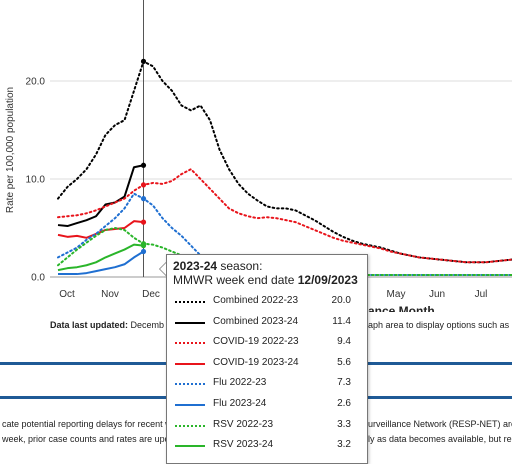 This screenshot has height=464, width=512. What do you see at coordinates (440, 424) in the screenshot?
I see `footnote-right-1: urveillance Network (RESP-NET) are pre` at bounding box center [440, 424].